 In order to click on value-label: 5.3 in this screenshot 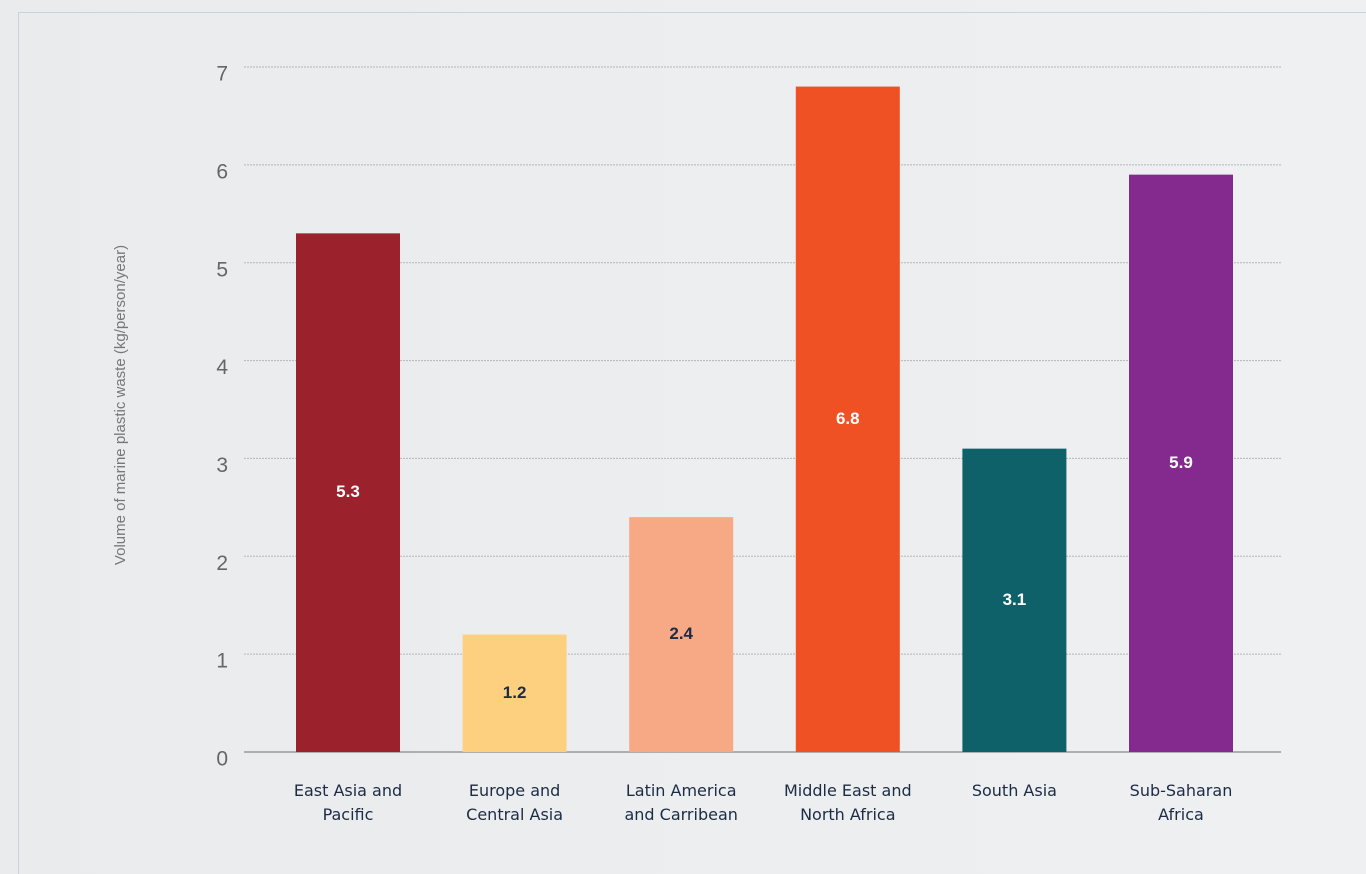, I will do `click(348, 491)`.